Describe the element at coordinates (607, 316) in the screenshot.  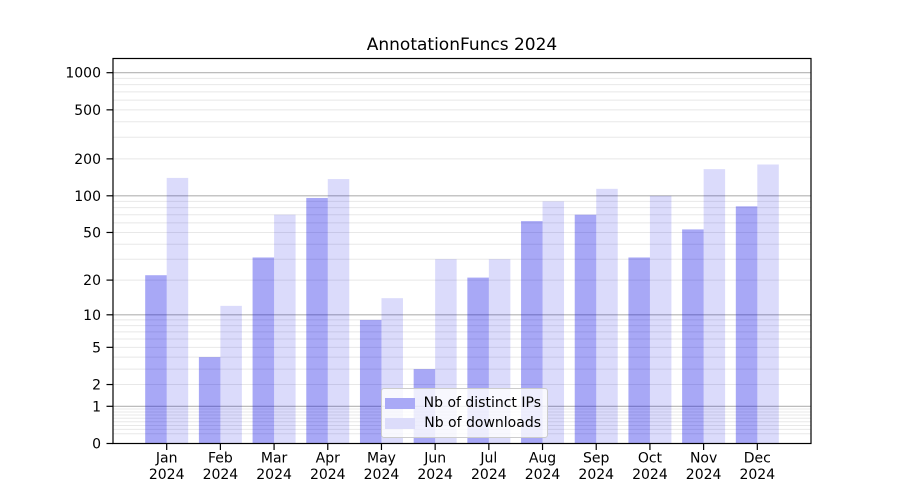
I see `bar-downloads-sep` at that location.